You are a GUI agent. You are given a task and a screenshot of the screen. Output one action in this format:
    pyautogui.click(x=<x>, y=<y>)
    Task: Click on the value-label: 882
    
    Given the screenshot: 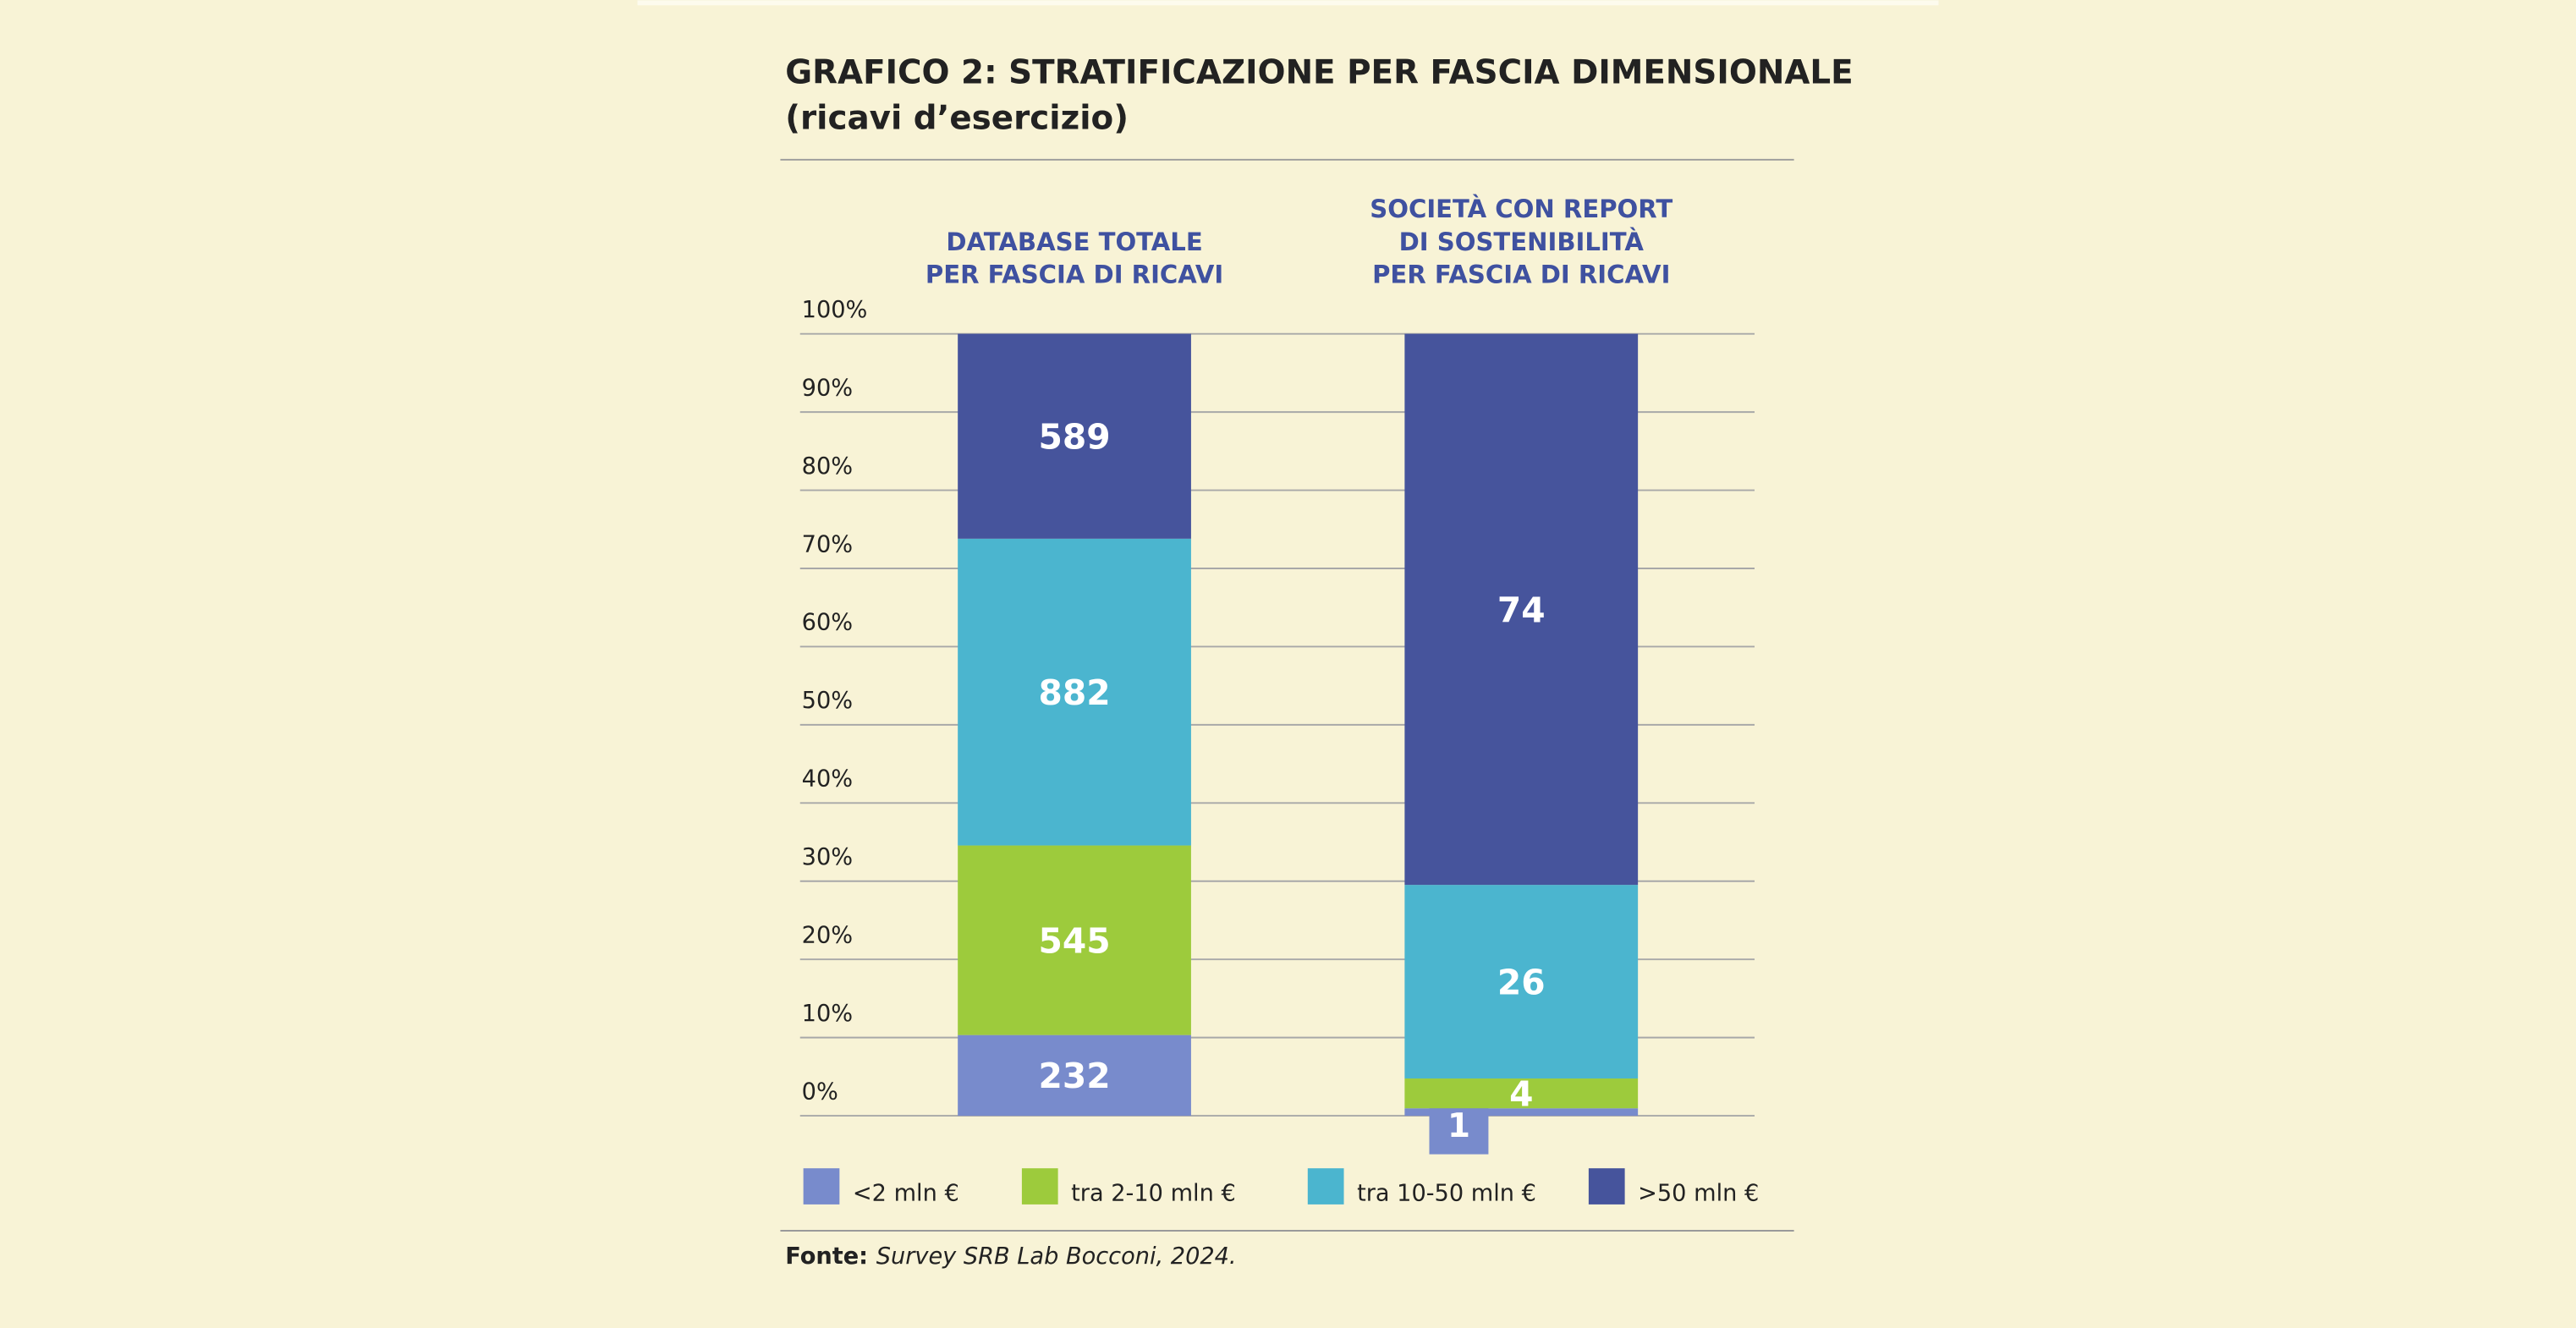 What is the action you would take?
    pyautogui.click(x=1074, y=692)
    